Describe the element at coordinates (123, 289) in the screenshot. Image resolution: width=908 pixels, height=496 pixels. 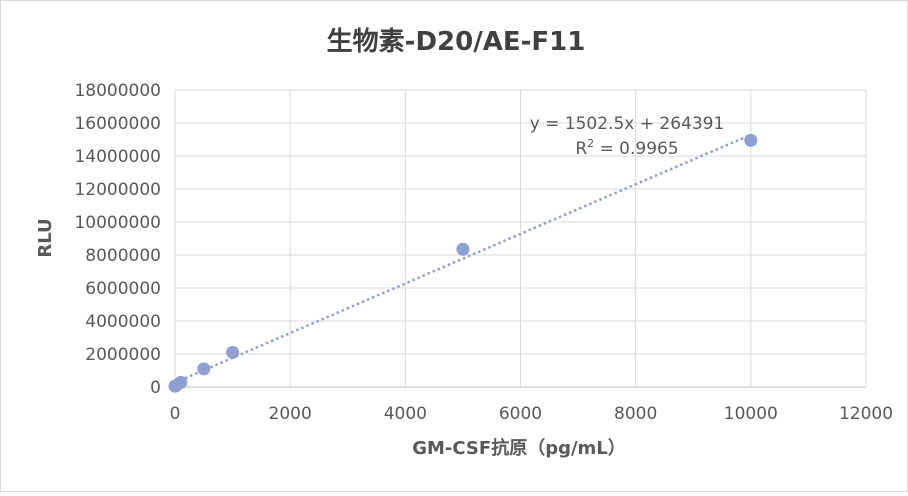
I see `y-tick-label: 6000000` at that location.